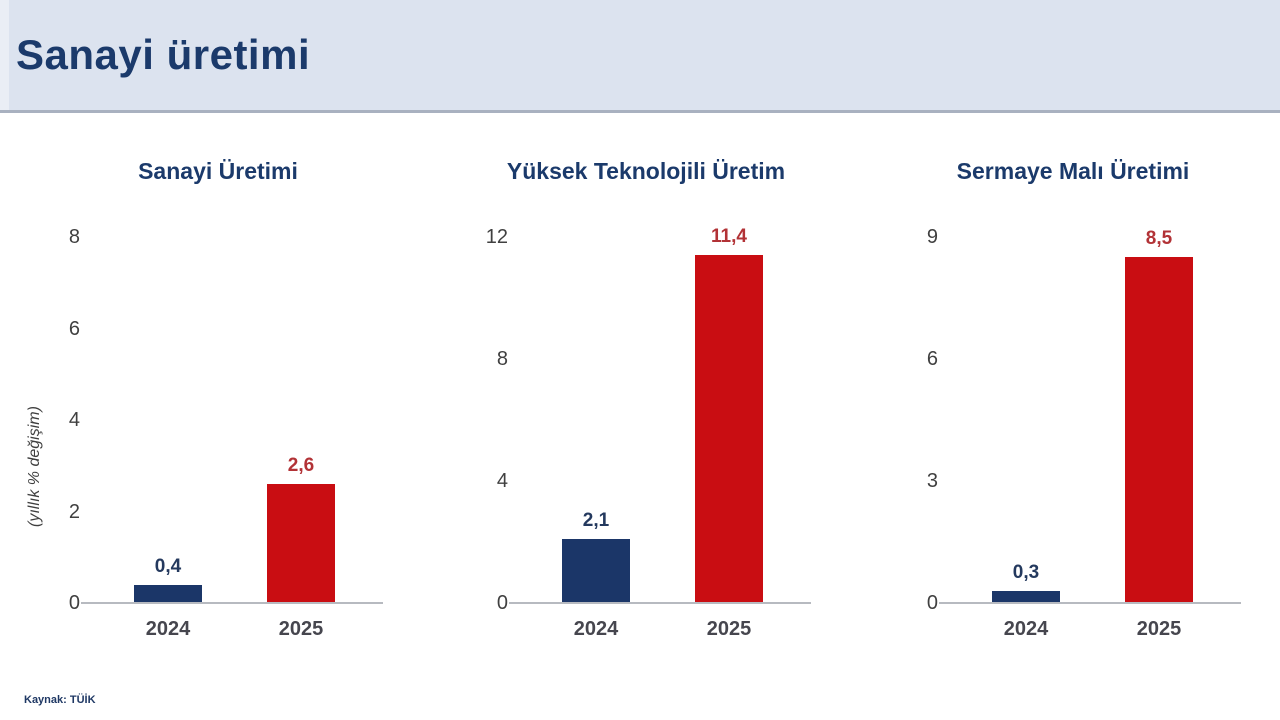 This screenshot has width=1280, height=720. What do you see at coordinates (1026, 572) in the screenshot?
I see `bar-value-label: 0,3` at bounding box center [1026, 572].